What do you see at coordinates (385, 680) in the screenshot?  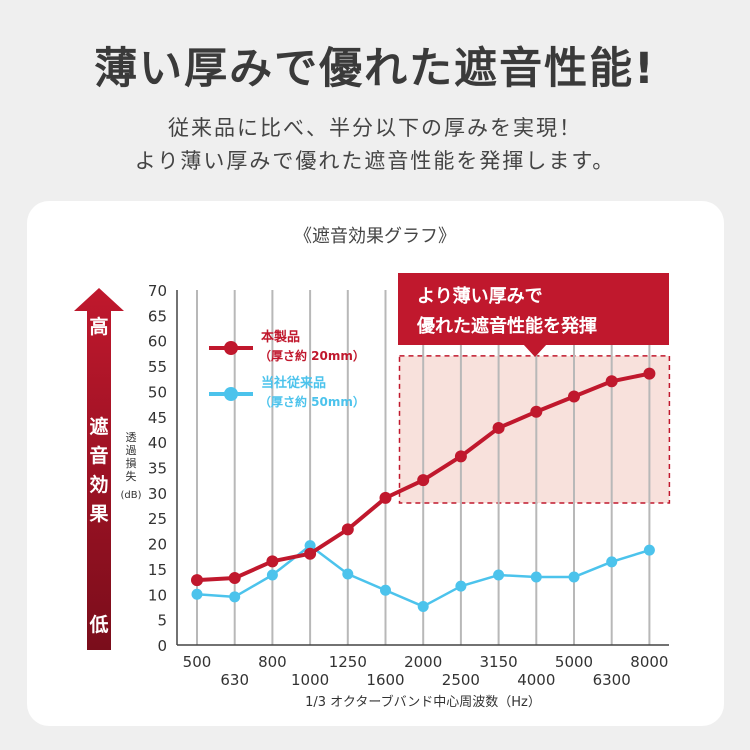 I see `x-tick-label: 1600` at bounding box center [385, 680].